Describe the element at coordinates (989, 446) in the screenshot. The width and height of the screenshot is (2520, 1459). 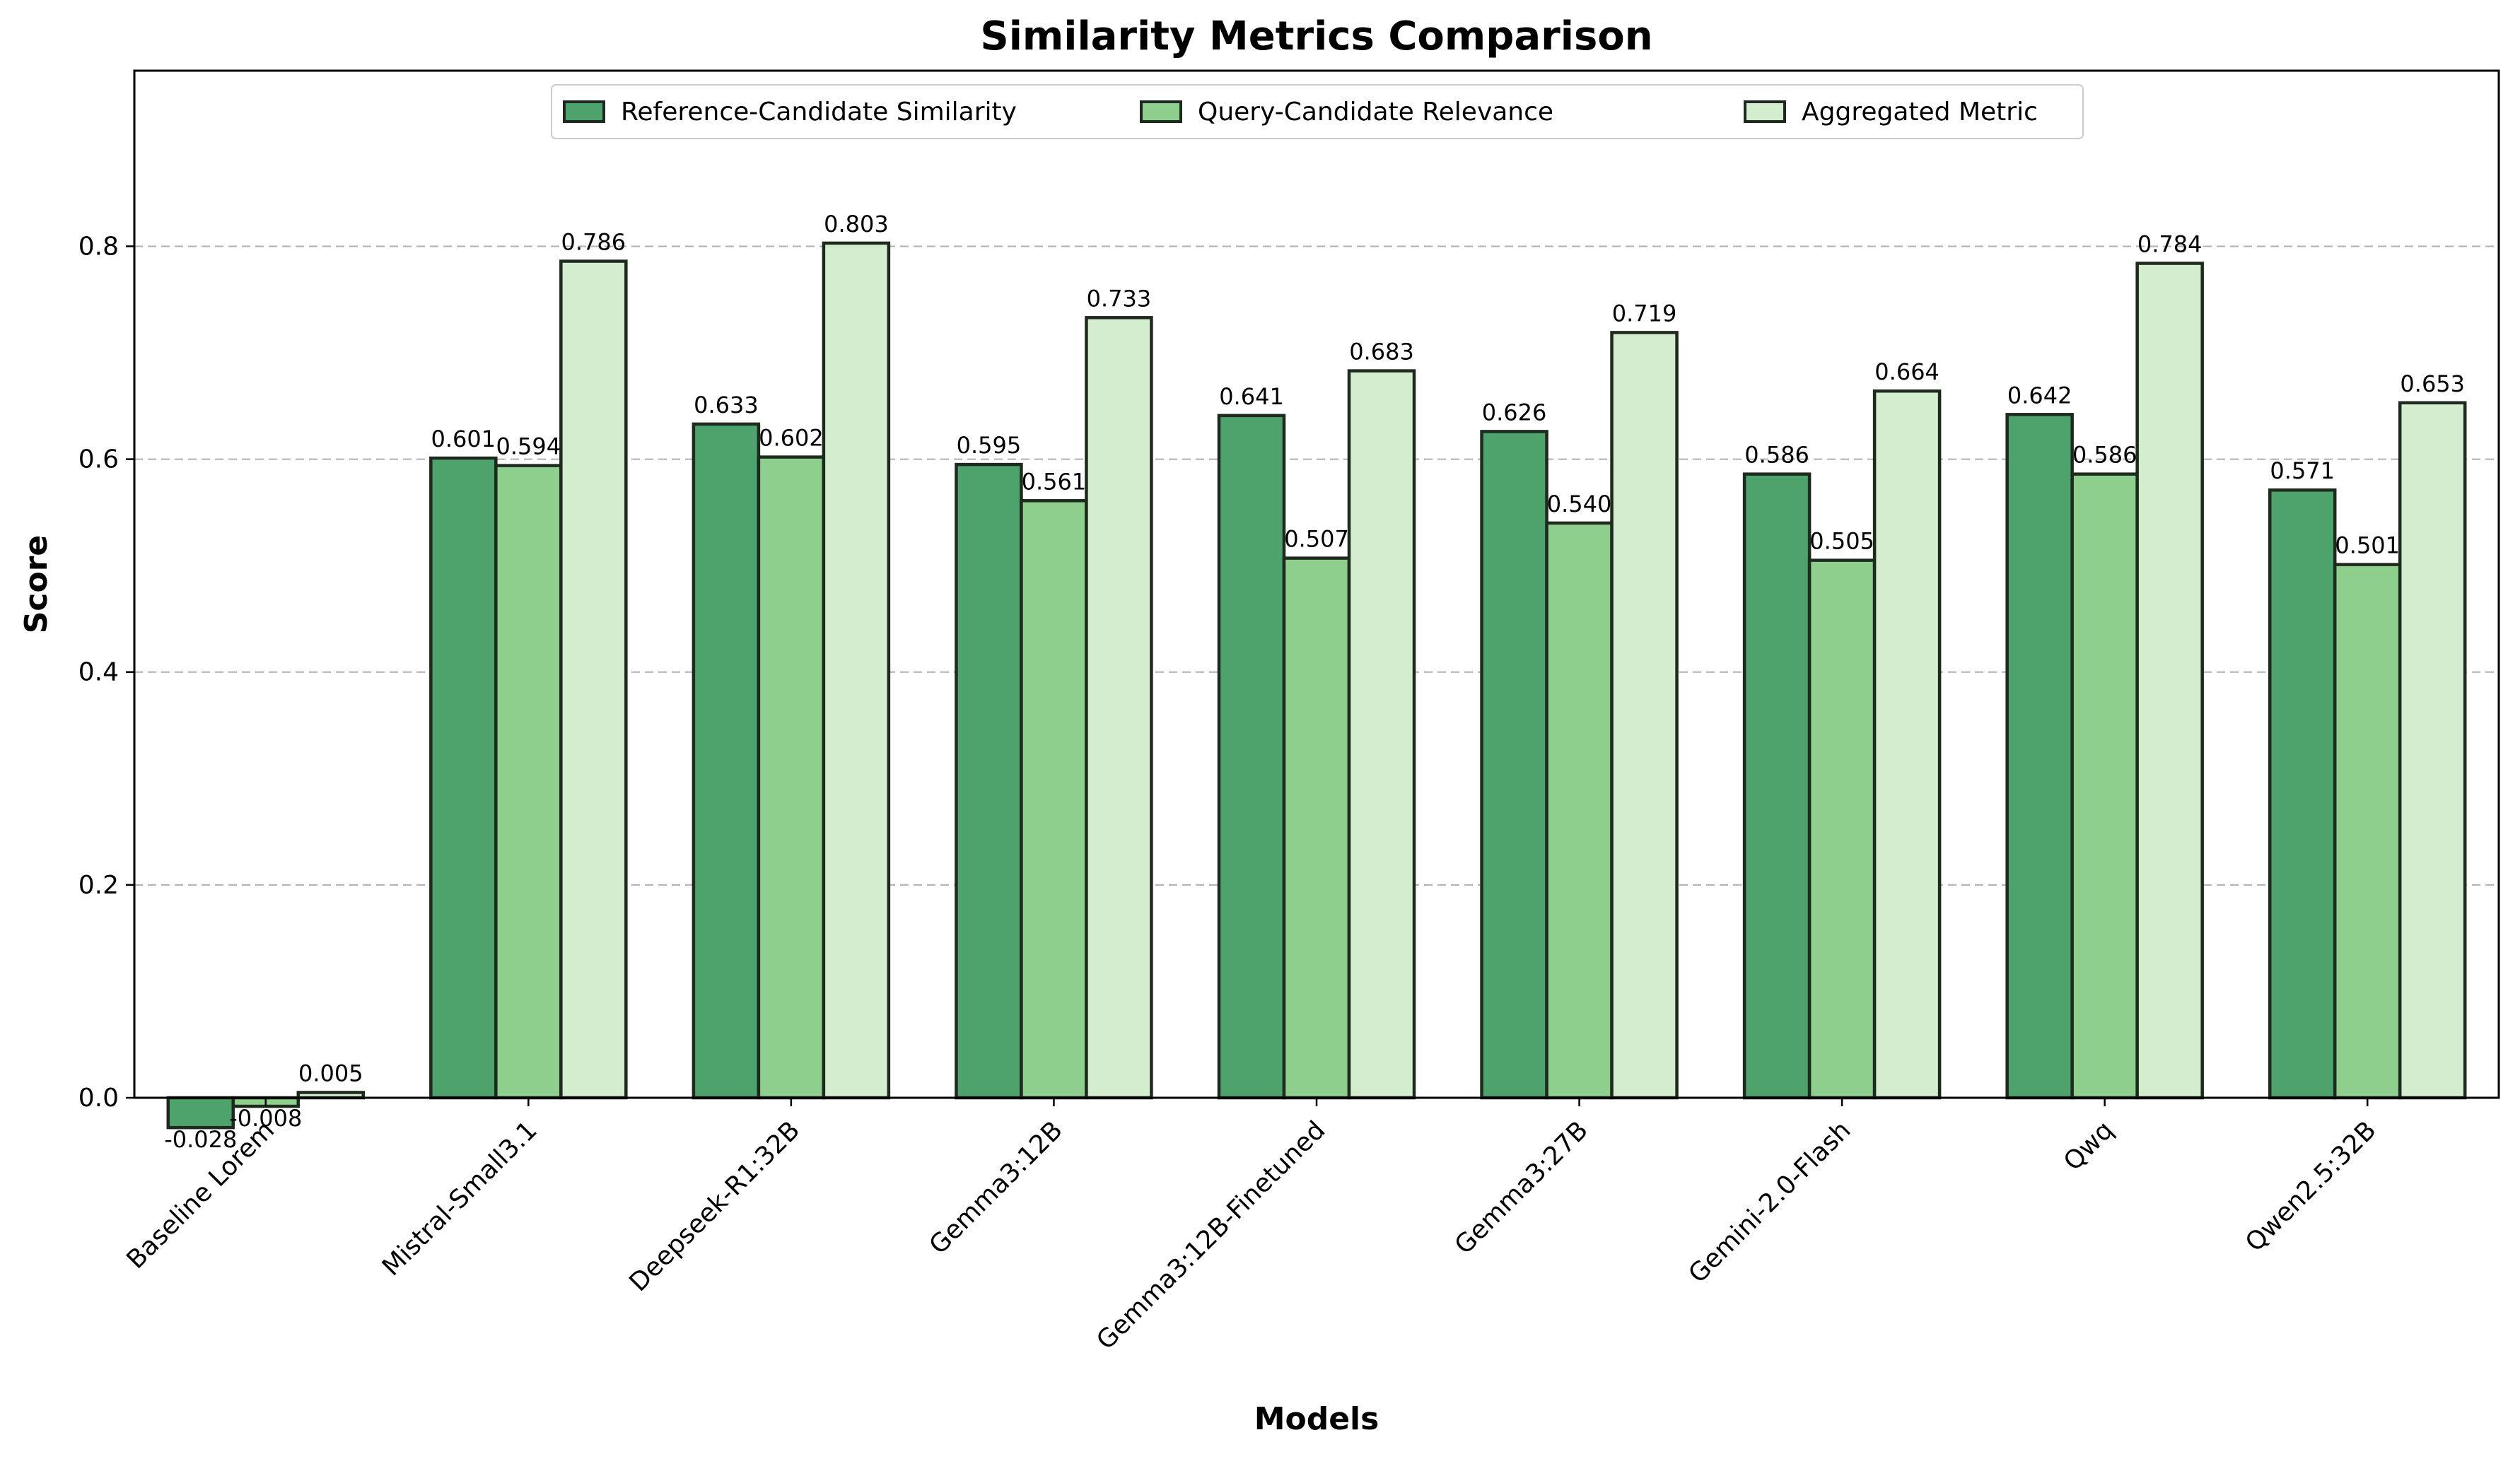
I see `data-label: 0.595` at that location.